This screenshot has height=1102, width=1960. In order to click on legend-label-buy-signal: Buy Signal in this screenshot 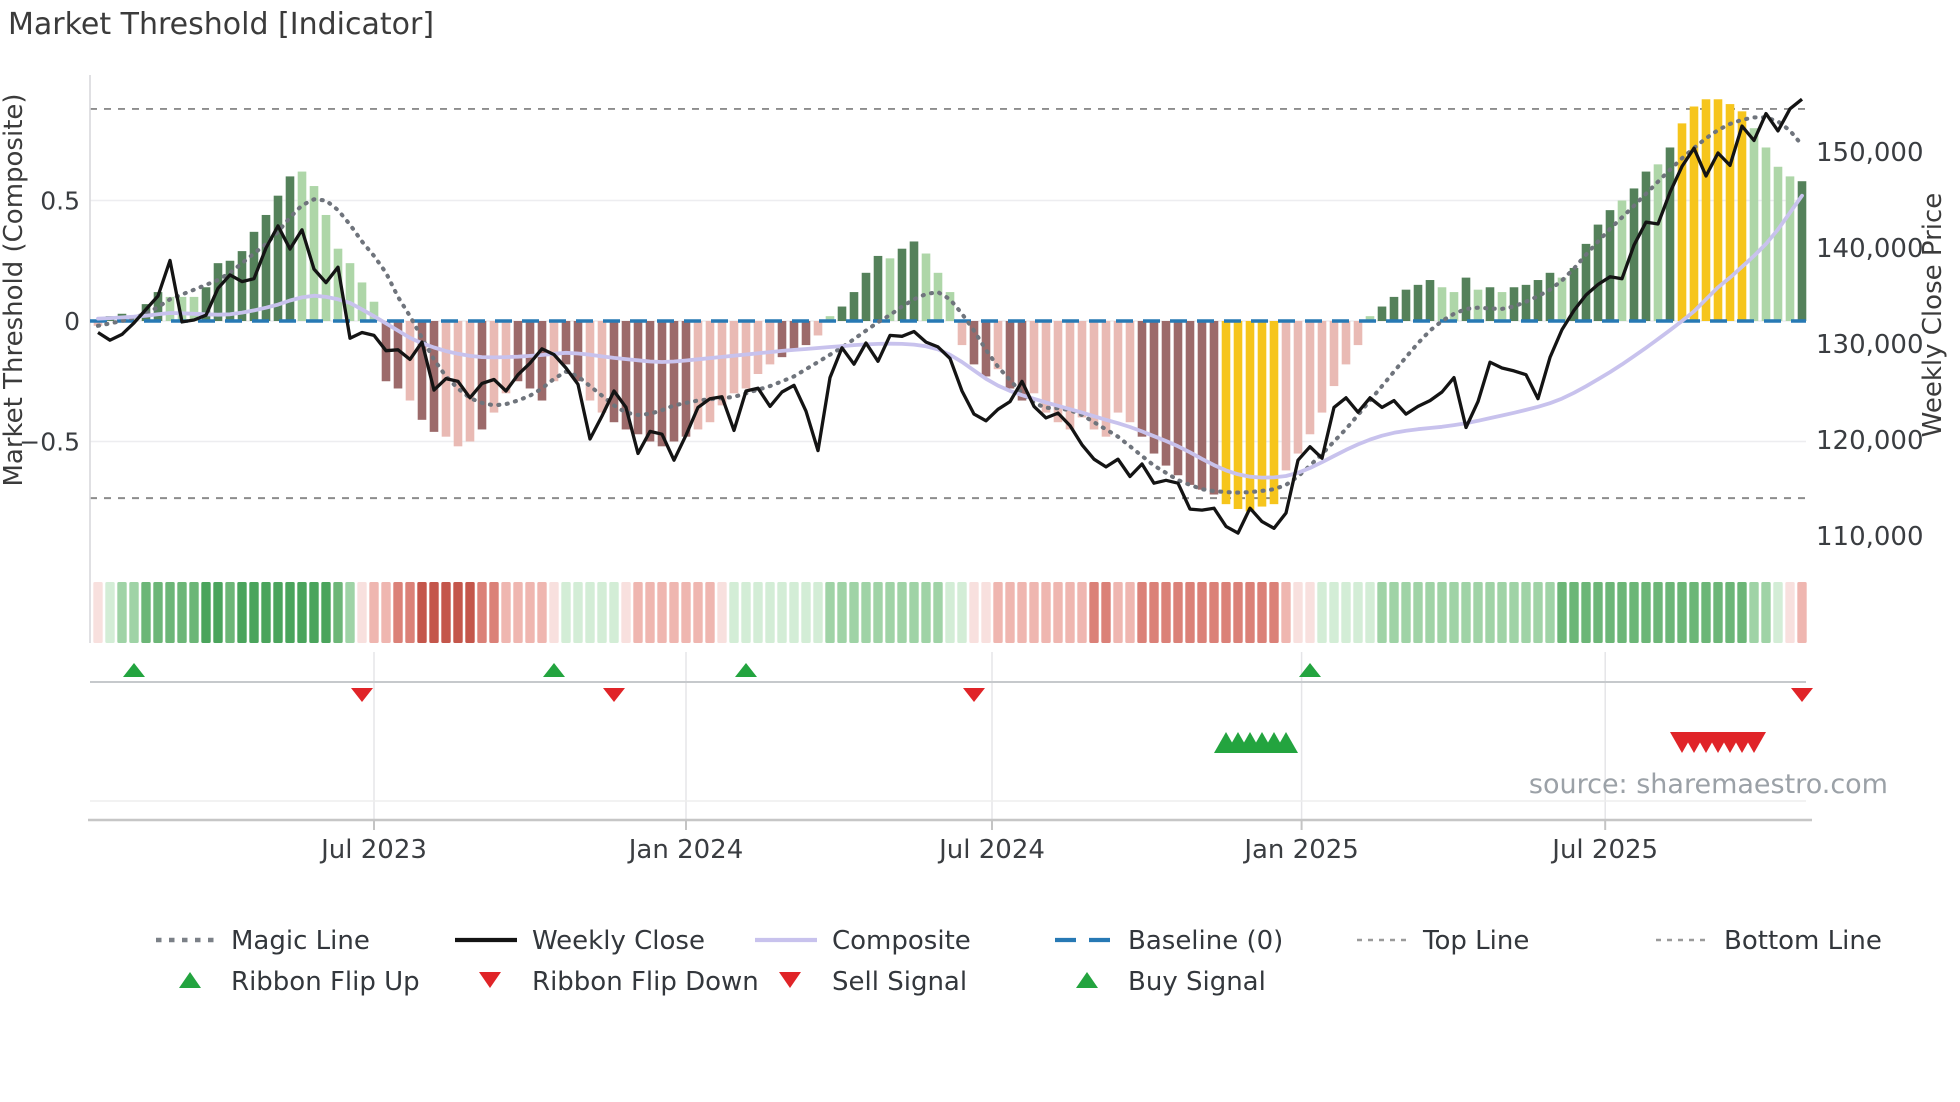, I will do `click(1197, 982)`.